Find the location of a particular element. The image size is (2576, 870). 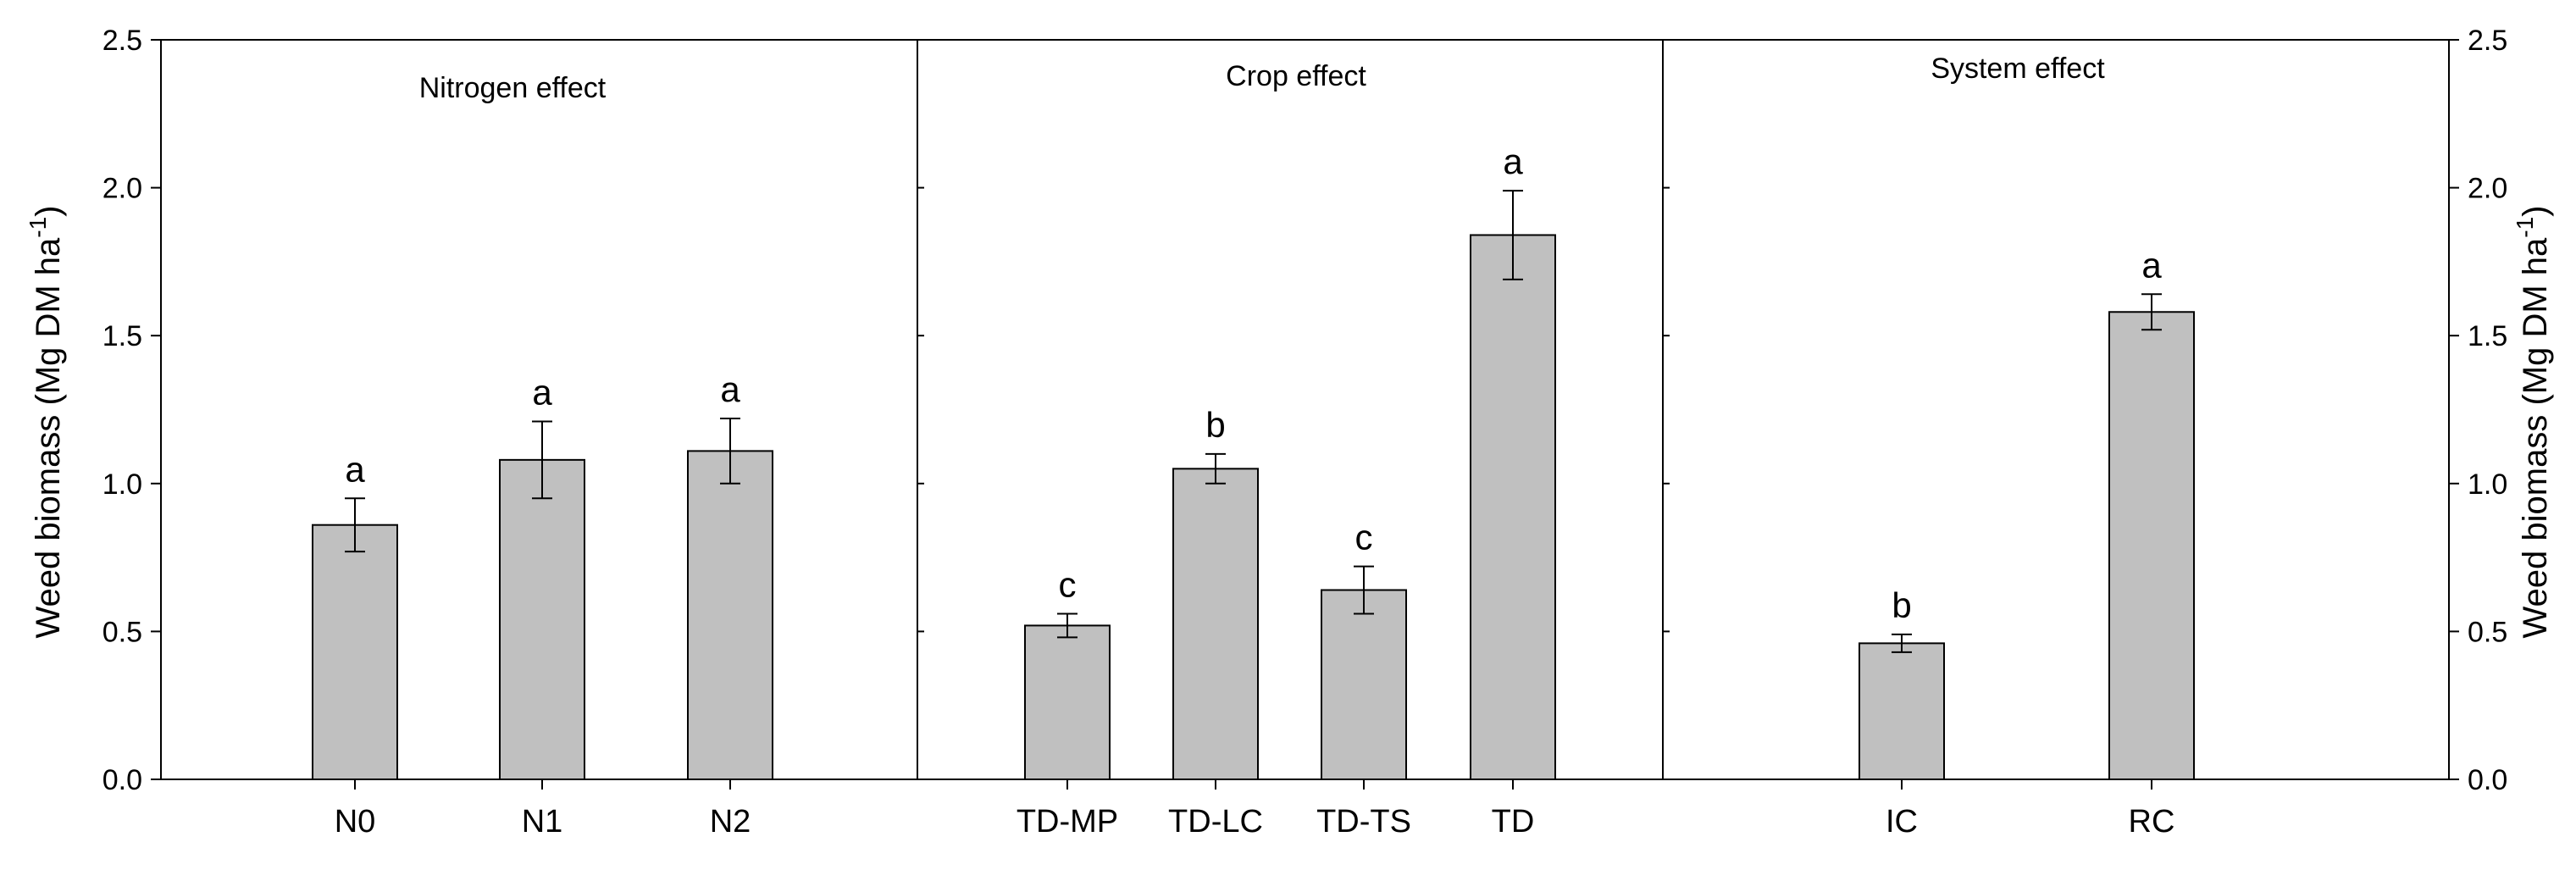

y-tick-label-left: 1.5 is located at coordinates (122, 336).